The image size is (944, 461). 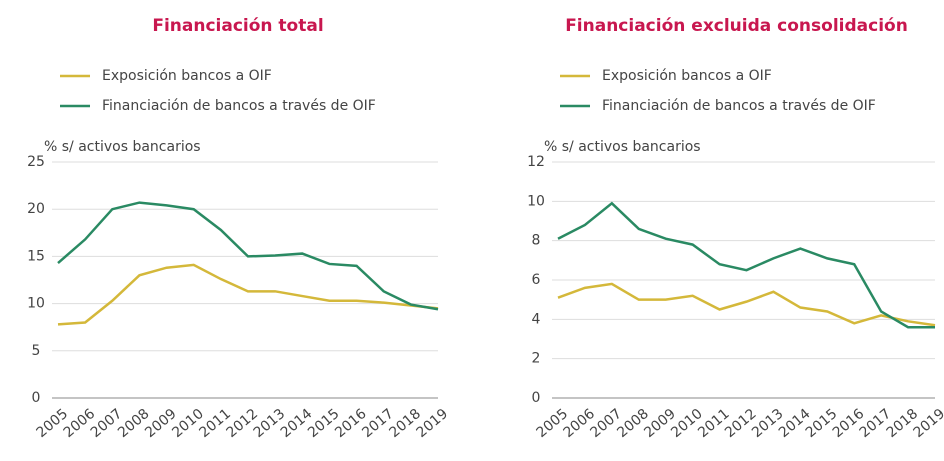 What do you see at coordinates (536, 162) in the screenshot?
I see `y-tick-label: 12` at bounding box center [536, 162].